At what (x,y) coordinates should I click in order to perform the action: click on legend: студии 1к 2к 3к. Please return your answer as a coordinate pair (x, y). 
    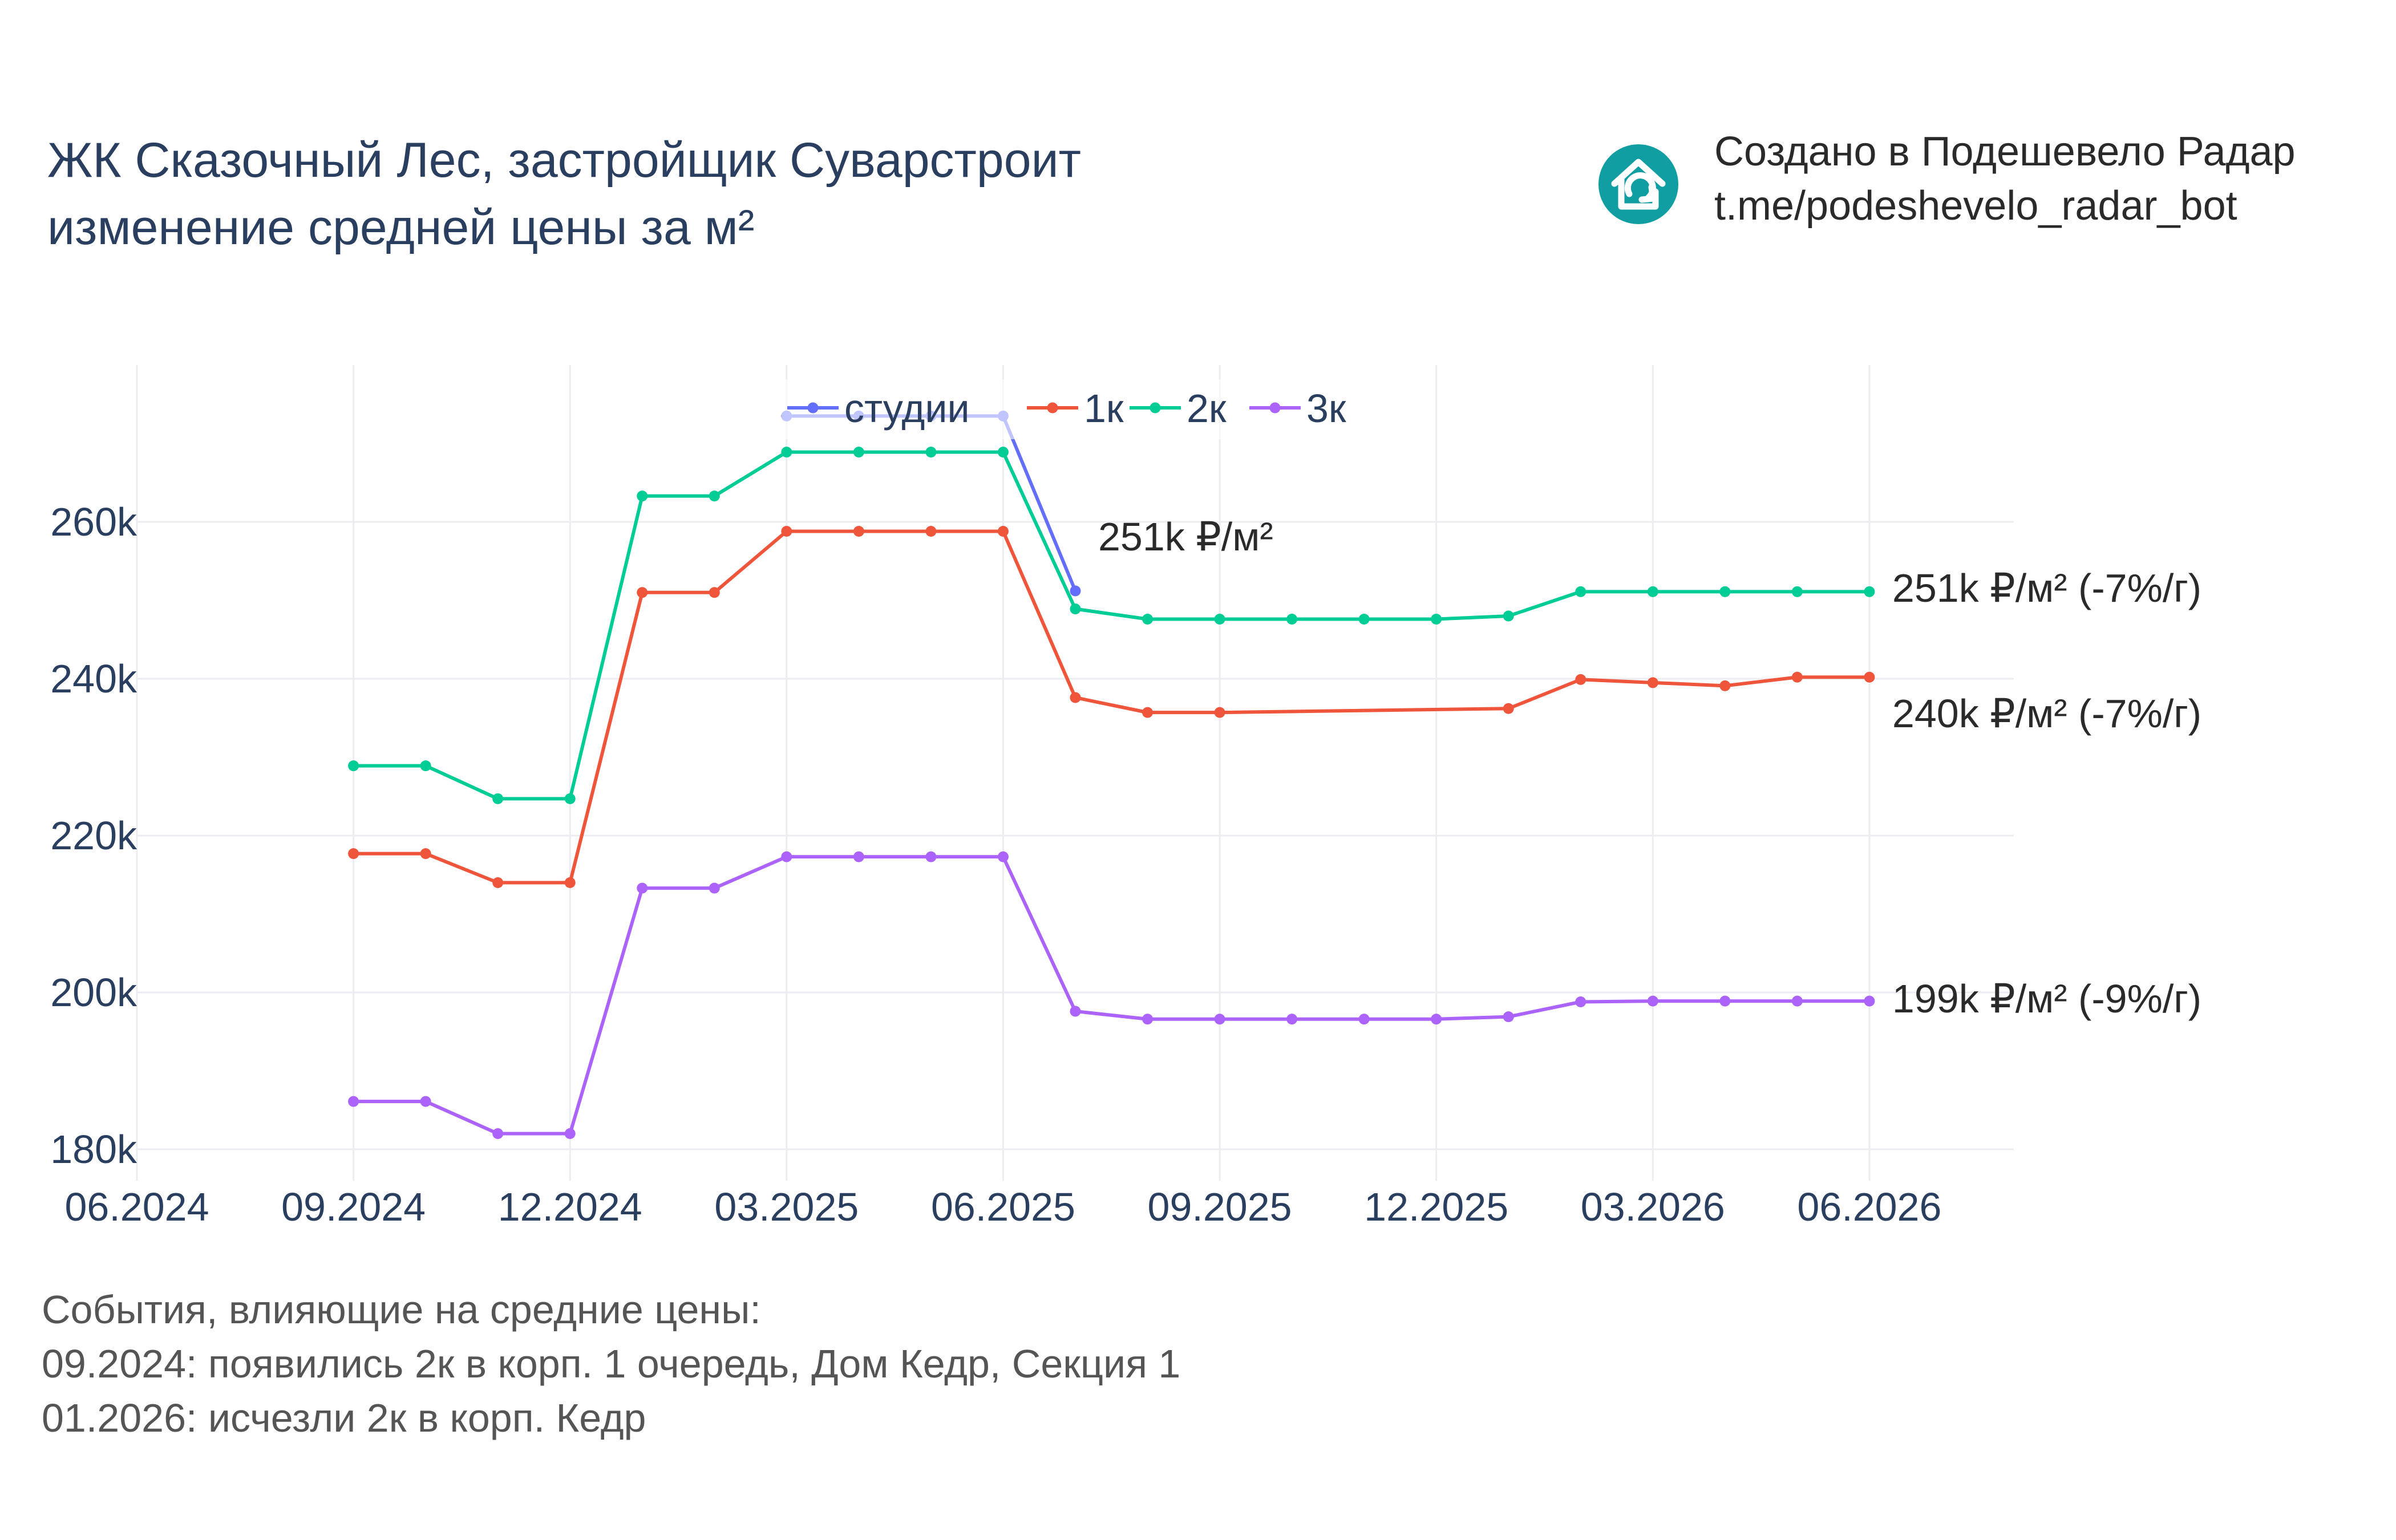
    Looking at the image, I should click on (1067, 409).